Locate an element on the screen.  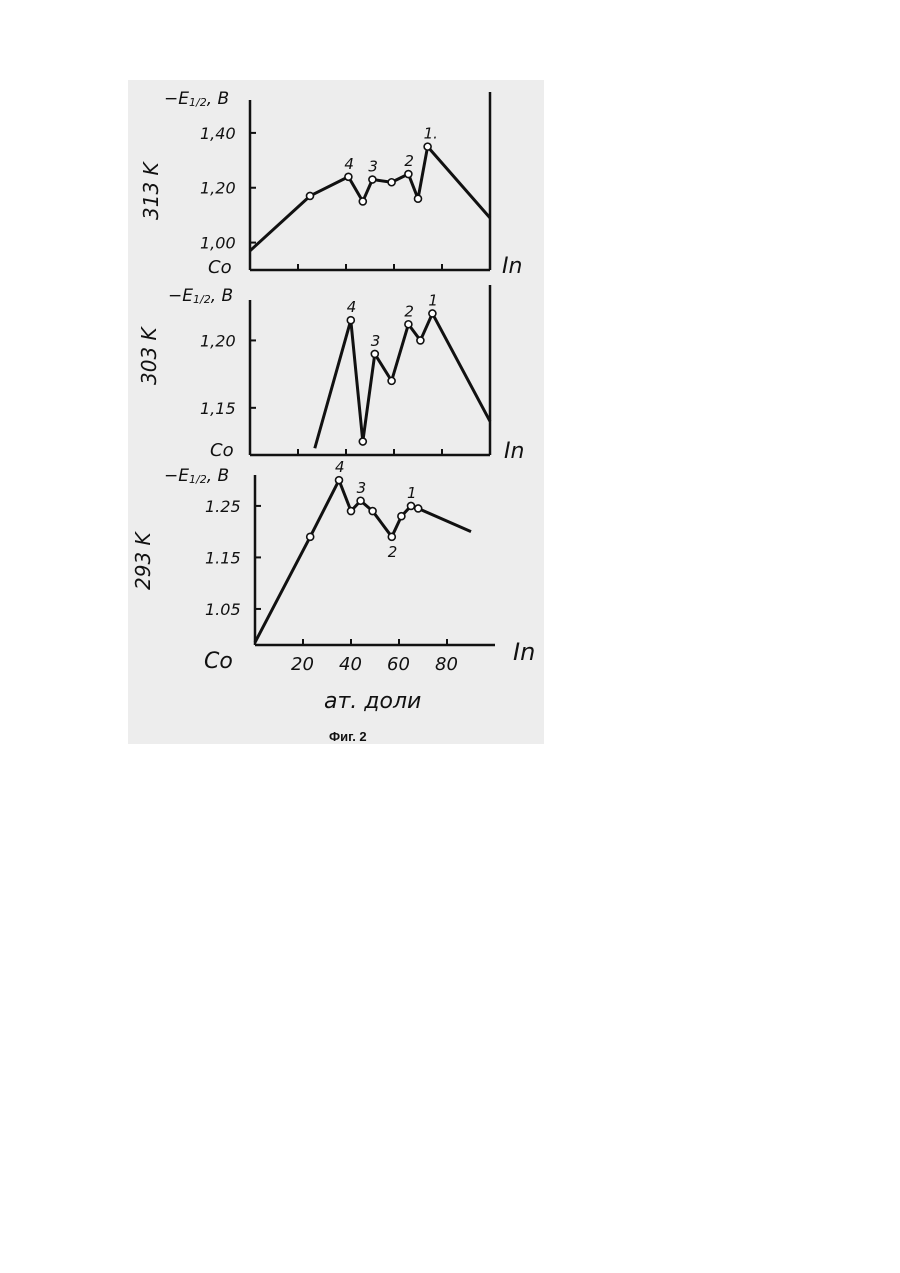
temperature-label-303k: 303 K is located at coordinates (149, 355).